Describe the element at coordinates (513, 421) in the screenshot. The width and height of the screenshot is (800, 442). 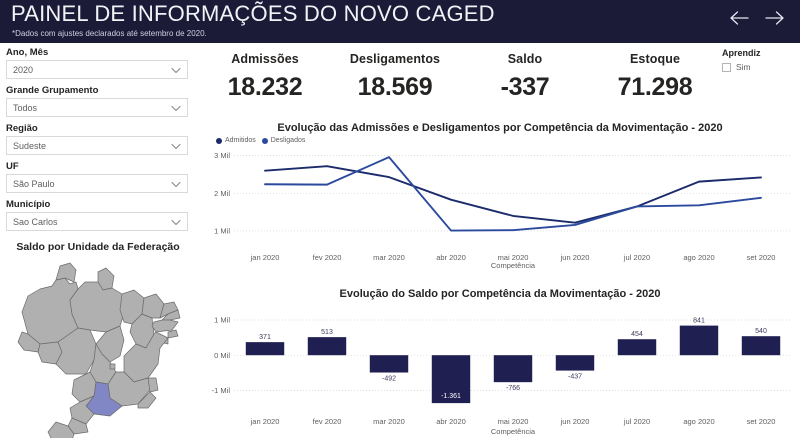
I see `svg-text: mai 2020` at that location.